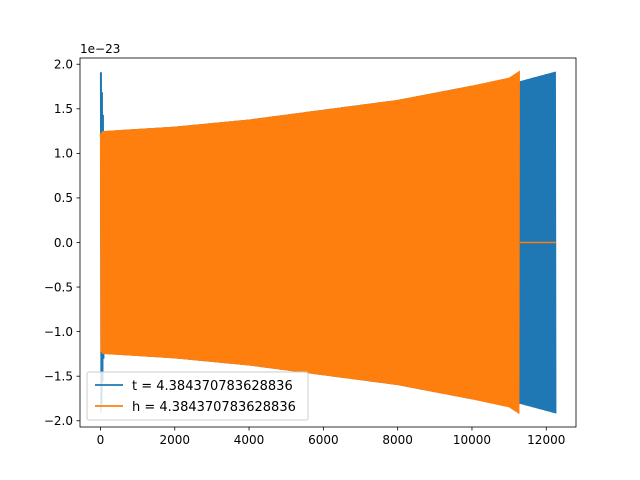  Describe the element at coordinates (397, 440) in the screenshot. I see `x-tick-label: 8000` at that location.